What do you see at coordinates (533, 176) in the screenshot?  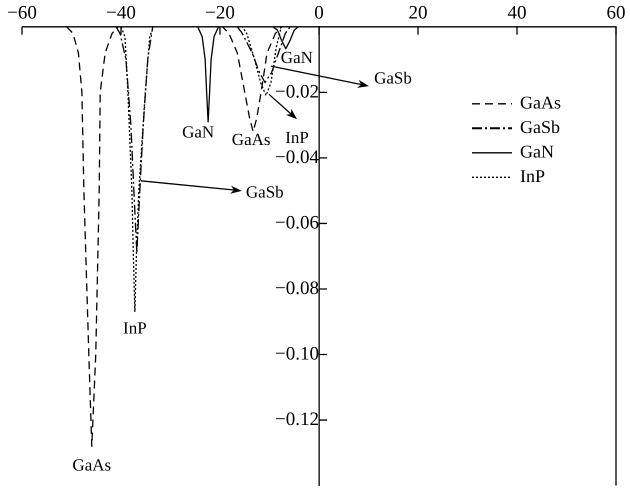 I see `legend-label: InP` at bounding box center [533, 176].